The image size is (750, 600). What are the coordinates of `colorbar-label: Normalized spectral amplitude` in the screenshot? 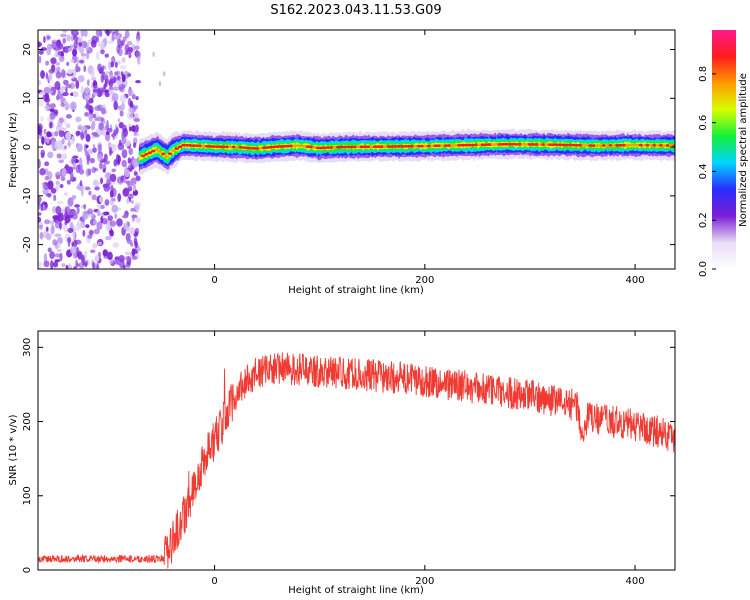 It's located at (743, 150).